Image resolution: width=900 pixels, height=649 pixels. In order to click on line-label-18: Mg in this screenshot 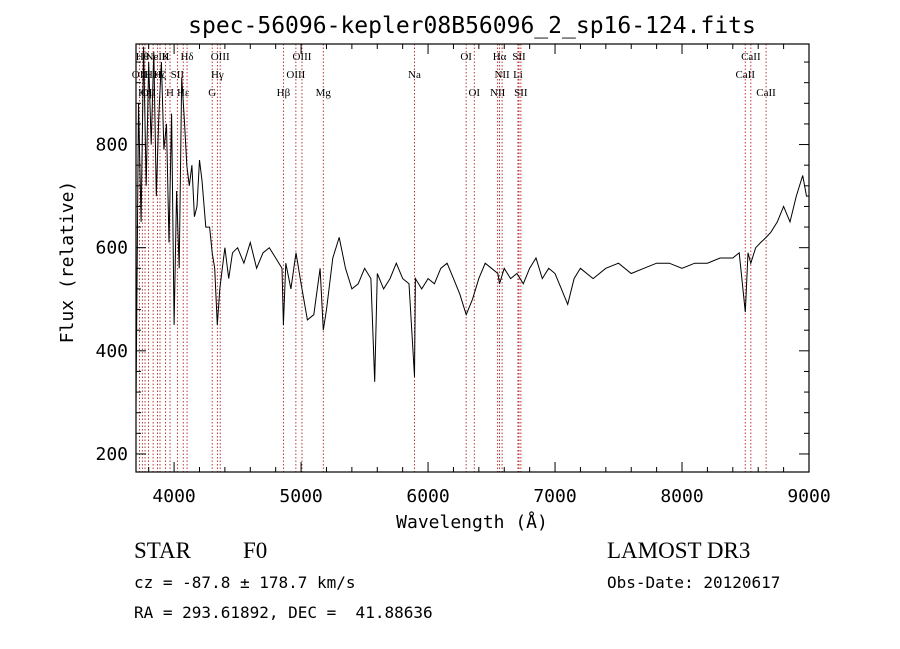, I will do `click(324, 93)`.